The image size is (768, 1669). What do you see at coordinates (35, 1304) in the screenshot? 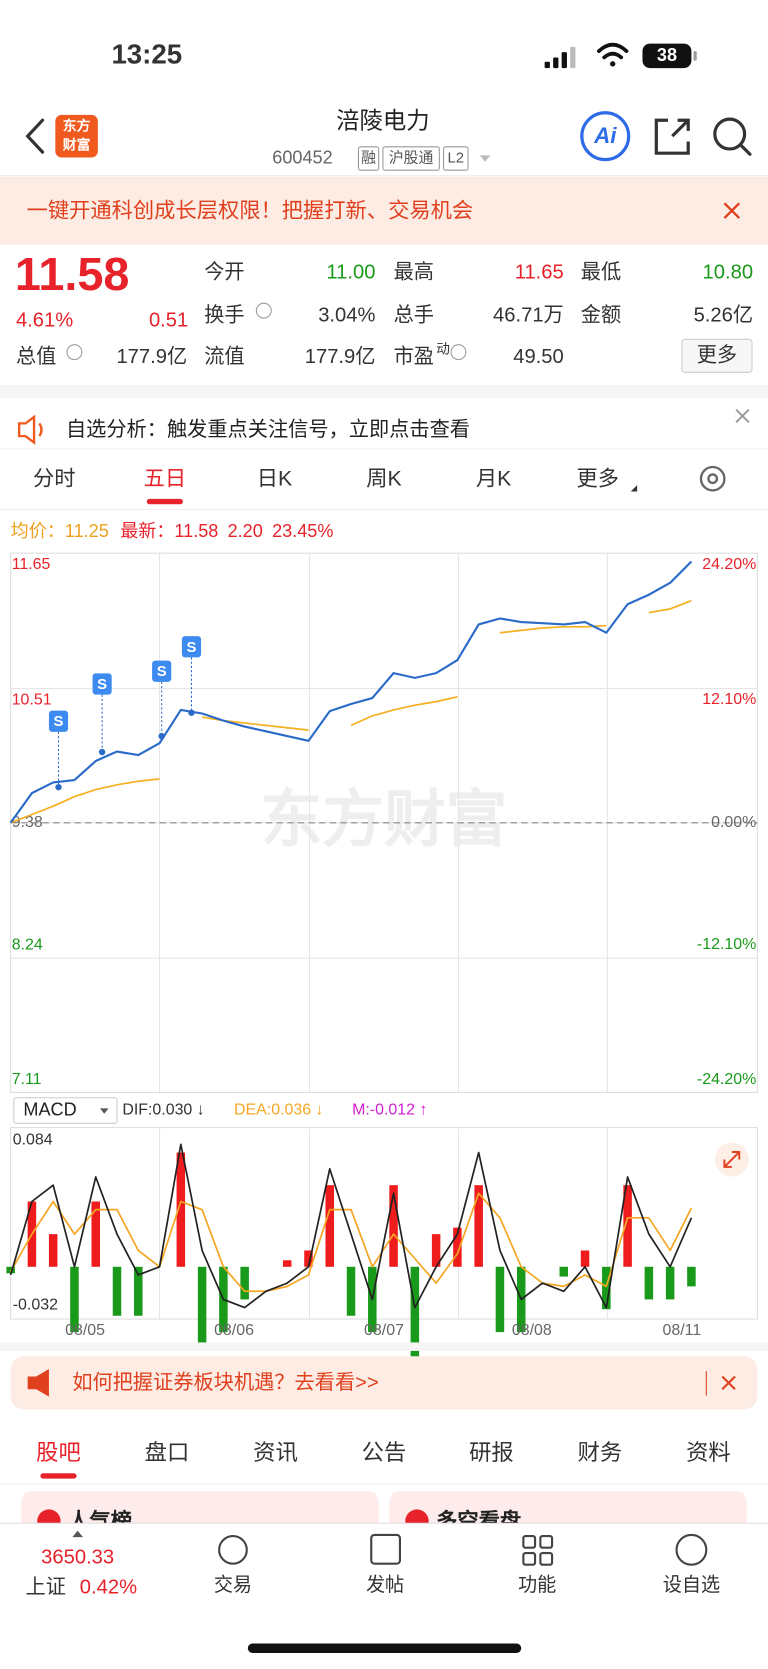
I see `macd-tick-label: -0.032` at bounding box center [35, 1304].